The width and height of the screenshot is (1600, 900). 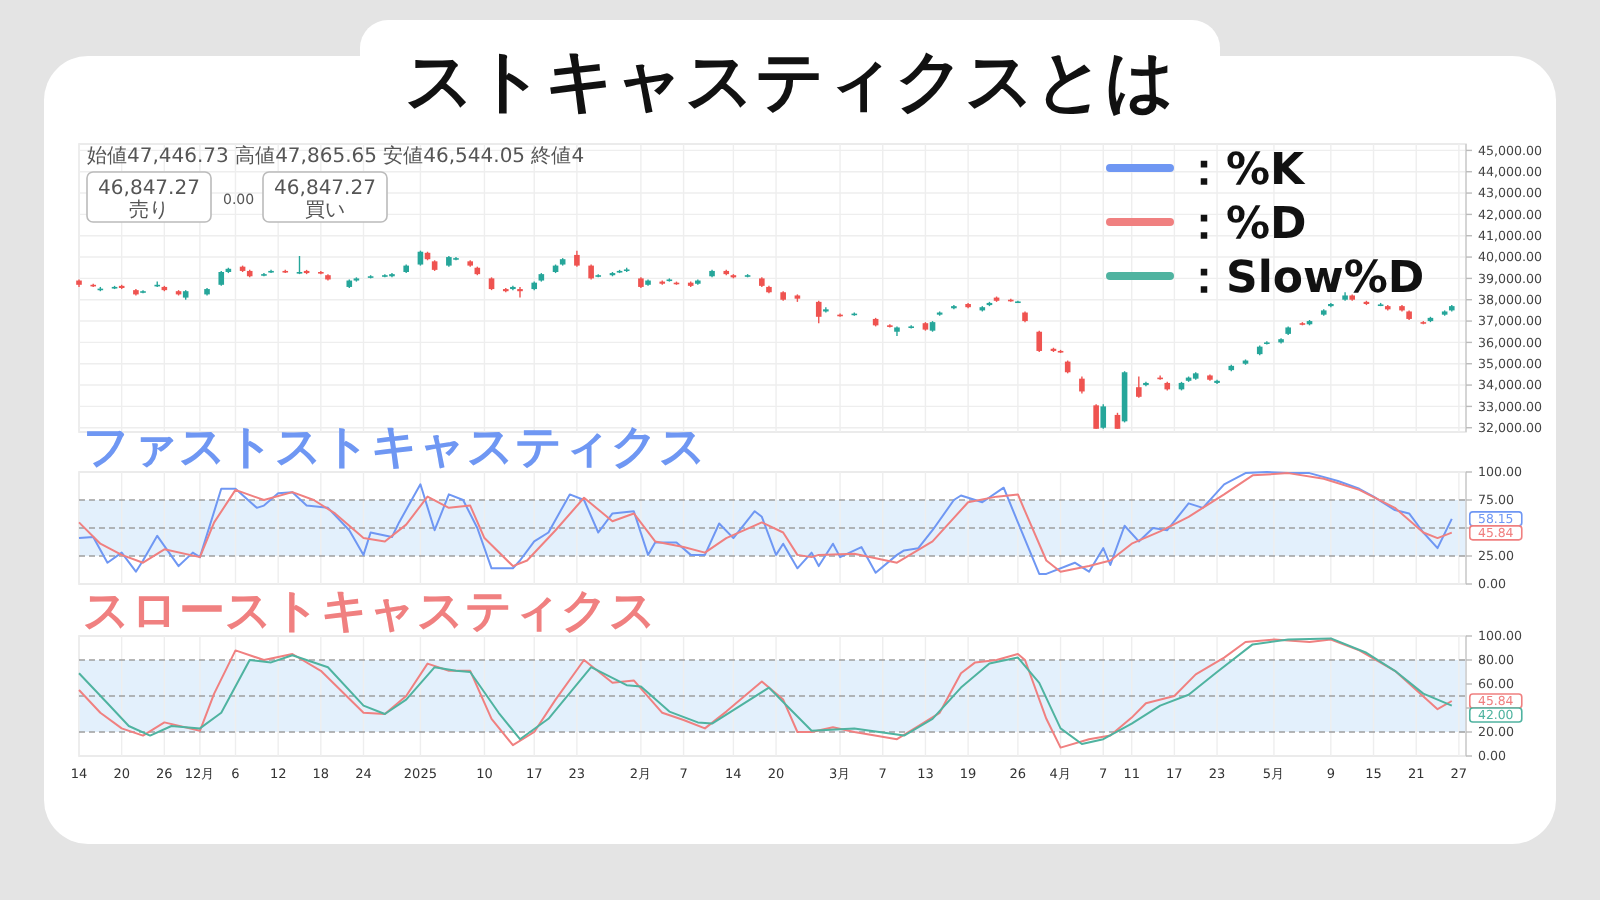 I want to click on chart-title: ファストストキャスティクス, so click(x=395, y=448).